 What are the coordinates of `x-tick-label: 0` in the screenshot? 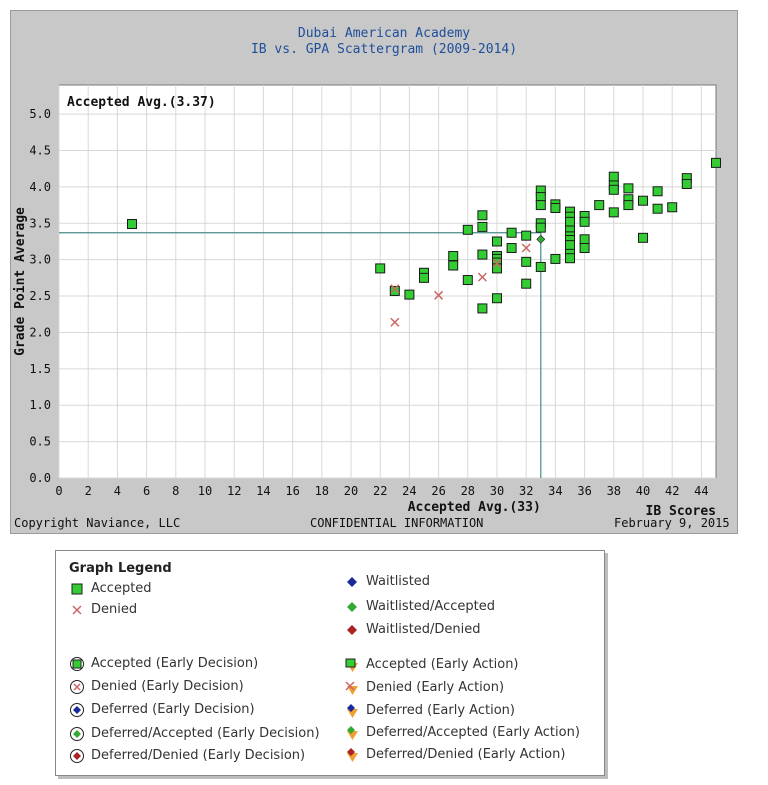 It's located at (58, 491).